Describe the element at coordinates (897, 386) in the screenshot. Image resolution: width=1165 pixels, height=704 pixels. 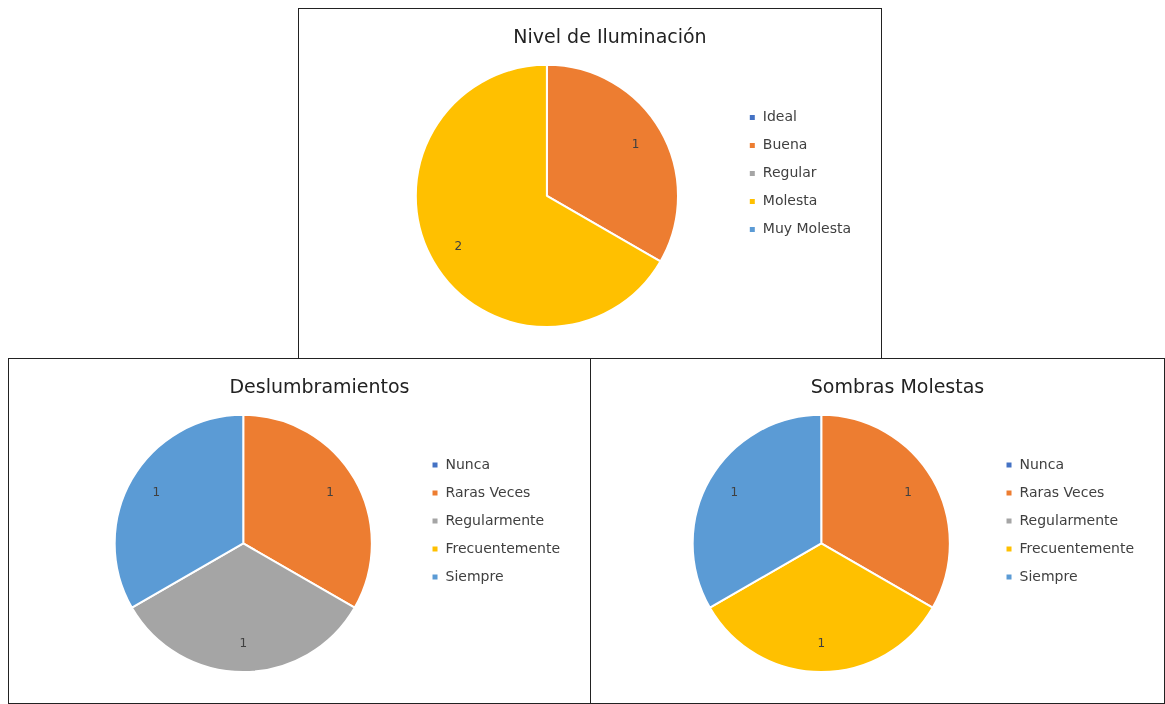
I see `chart-title: Sombras Molestas` at that location.